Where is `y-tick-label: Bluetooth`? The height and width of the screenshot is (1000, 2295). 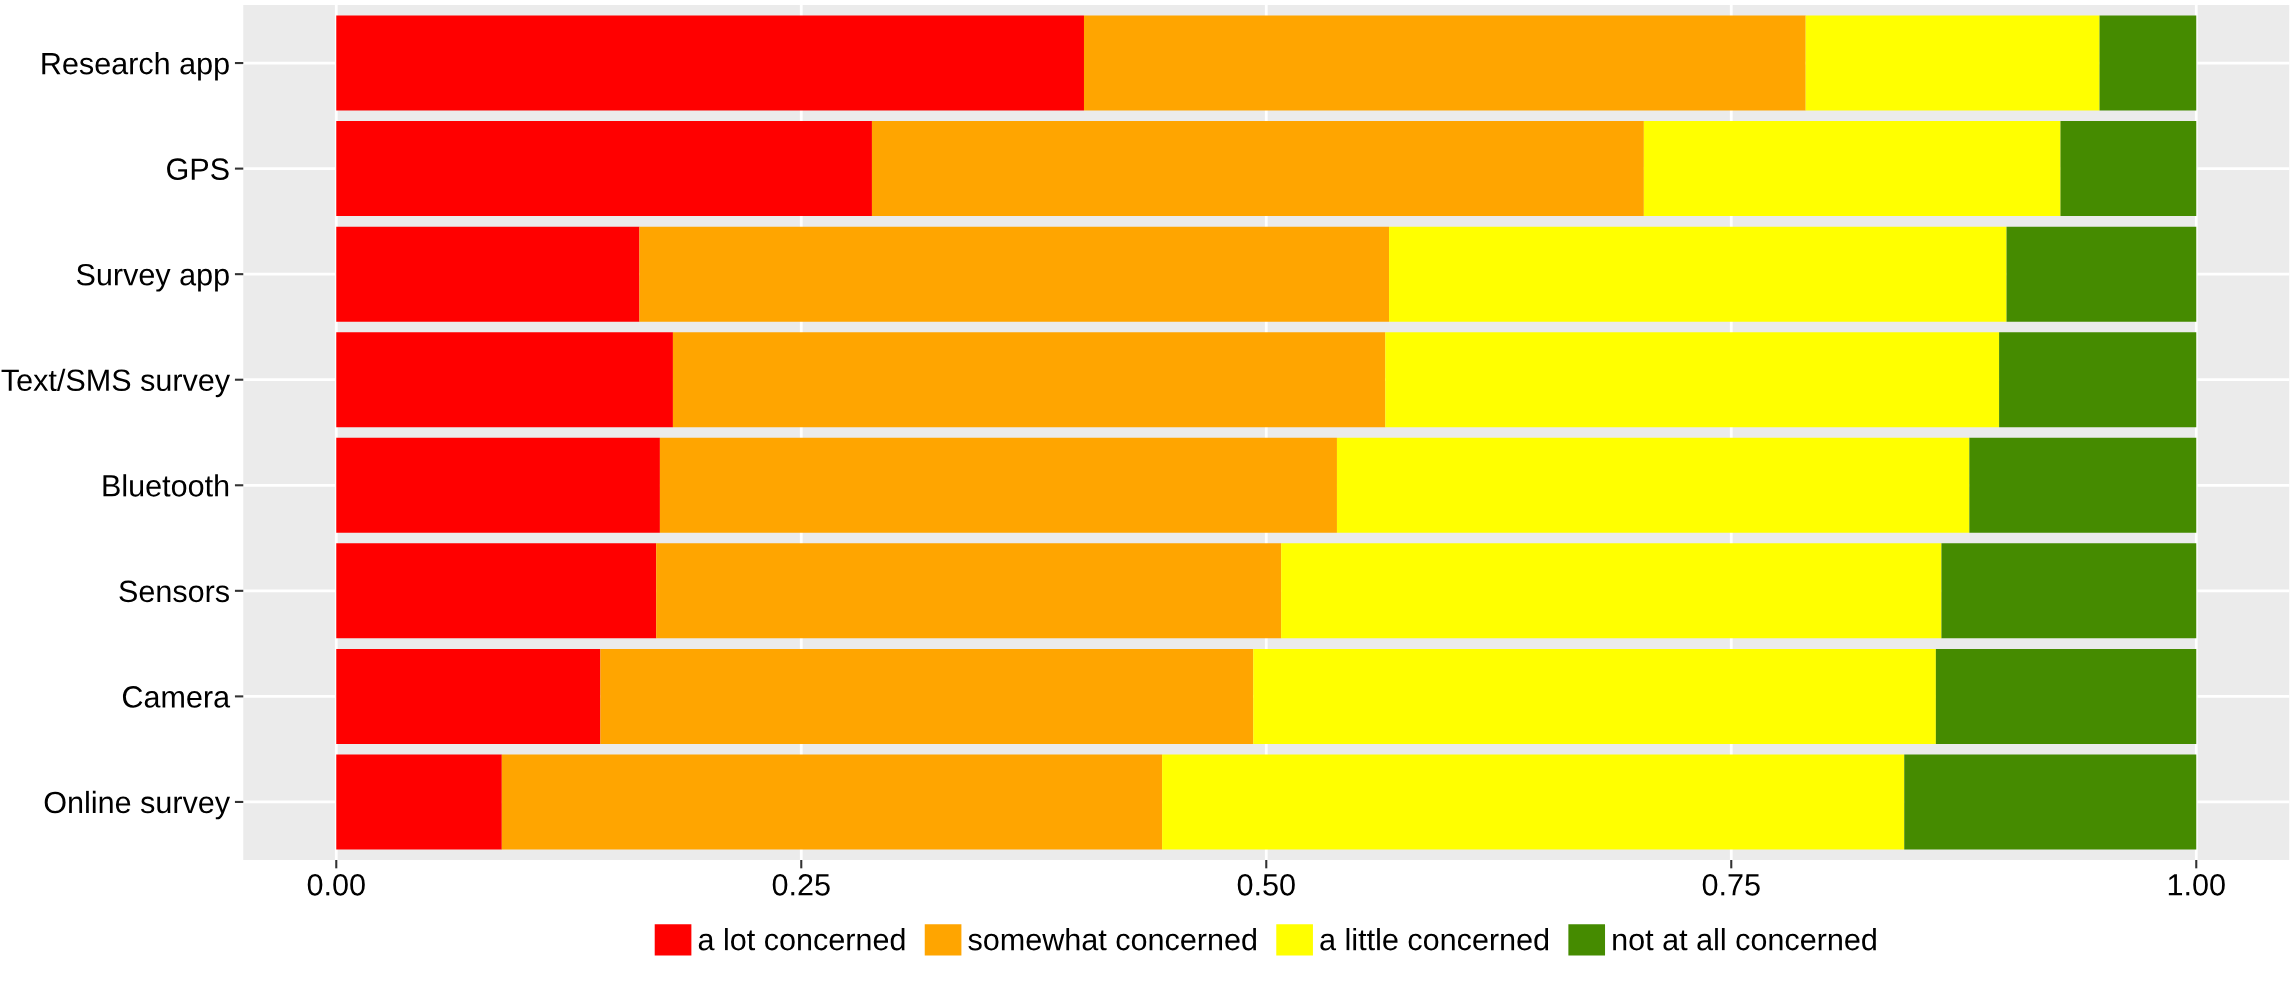
y-tick-label: Bluetooth is located at coordinates (166, 485).